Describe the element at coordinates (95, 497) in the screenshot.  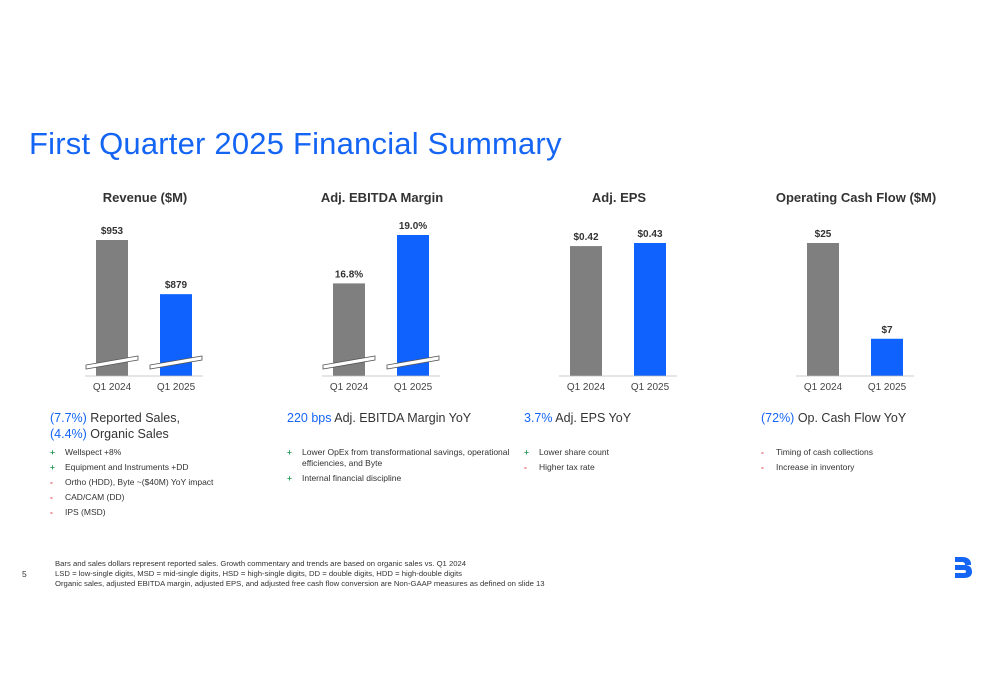
I see `bullet-text: CAD/CAM (DD)` at that location.